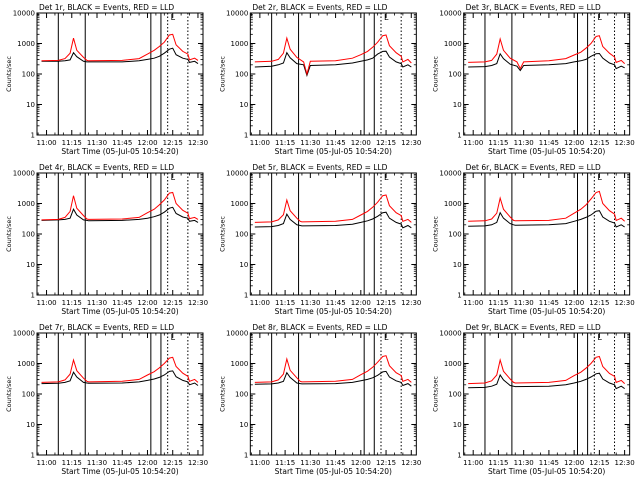 This screenshot has width=640, height=480. Describe the element at coordinates (106, 327) in the screenshot. I see `chart-title: Det 7r, BLACK = Events, RED = LLD` at that location.